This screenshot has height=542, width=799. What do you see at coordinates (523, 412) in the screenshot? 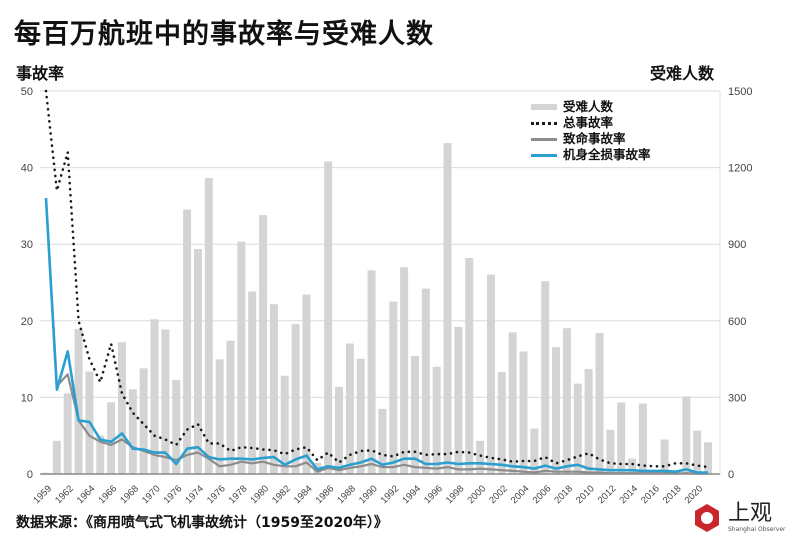
I see `bar-2003` at bounding box center [523, 412].